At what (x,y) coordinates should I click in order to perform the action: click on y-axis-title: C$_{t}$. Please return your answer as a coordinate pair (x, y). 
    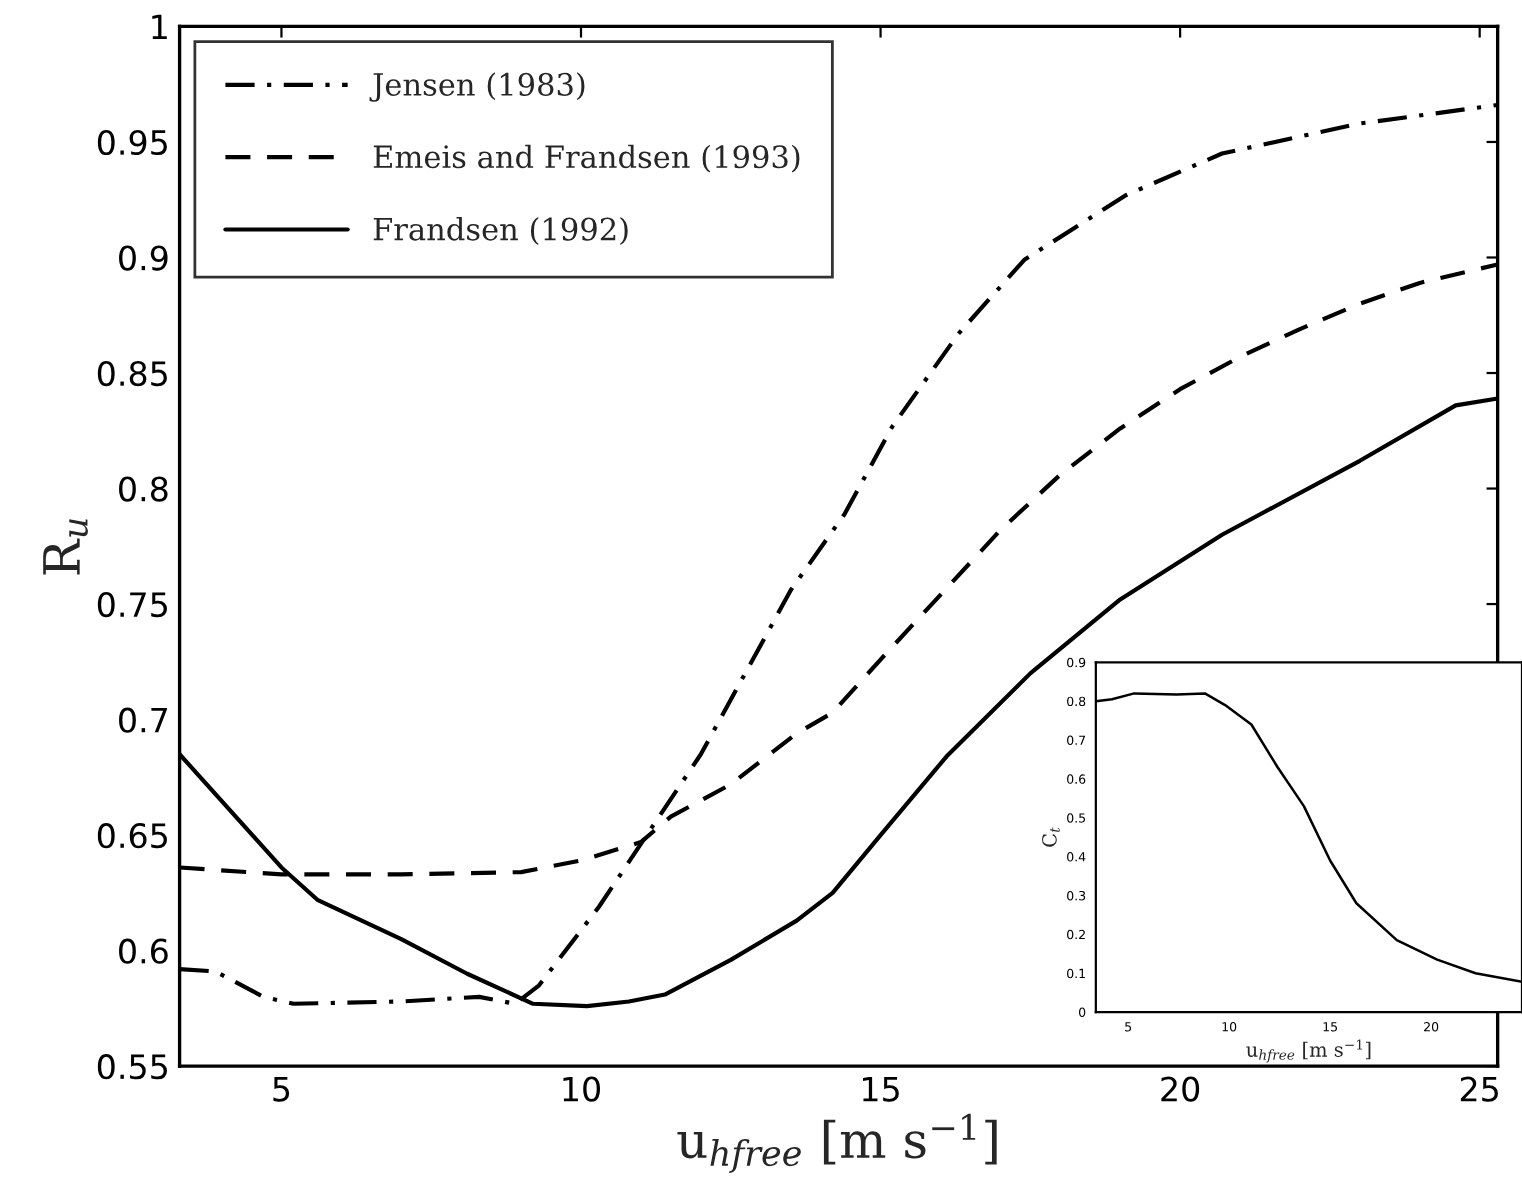
    Looking at the image, I should click on (1051, 837).